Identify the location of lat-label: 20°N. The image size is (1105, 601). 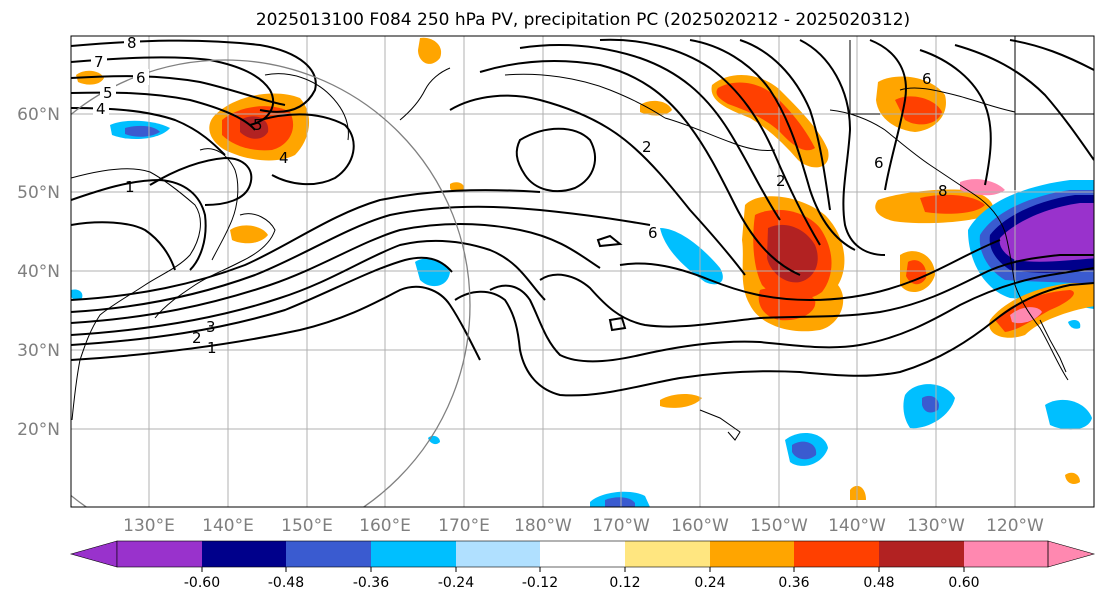
(38, 430).